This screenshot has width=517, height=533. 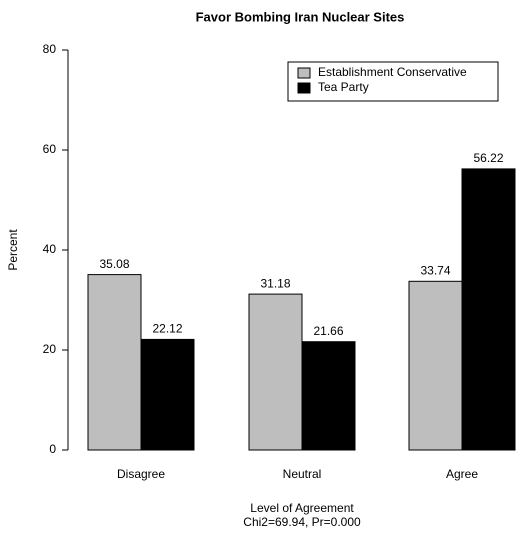 What do you see at coordinates (141, 474) in the screenshot?
I see `x-tick-label: Disagree` at bounding box center [141, 474].